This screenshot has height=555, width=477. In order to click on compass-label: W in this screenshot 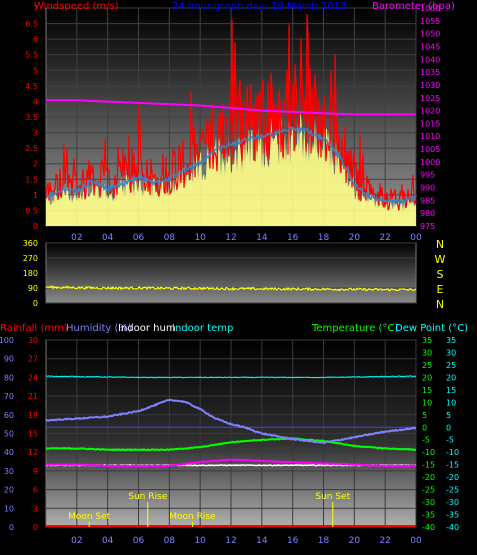, I will do `click(440, 259)`.